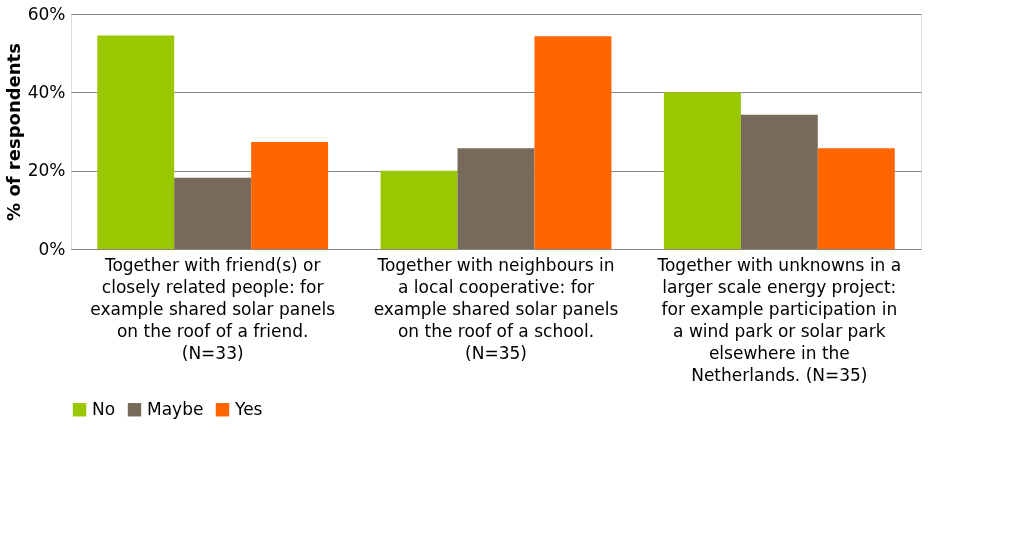 This screenshot has width=1021, height=539. What do you see at coordinates (496, 308) in the screenshot?
I see `x-tick-label: Together with neighbours in a local cooperative: for example shared solar panels on the roof of a school. (N=35)` at bounding box center [496, 308].